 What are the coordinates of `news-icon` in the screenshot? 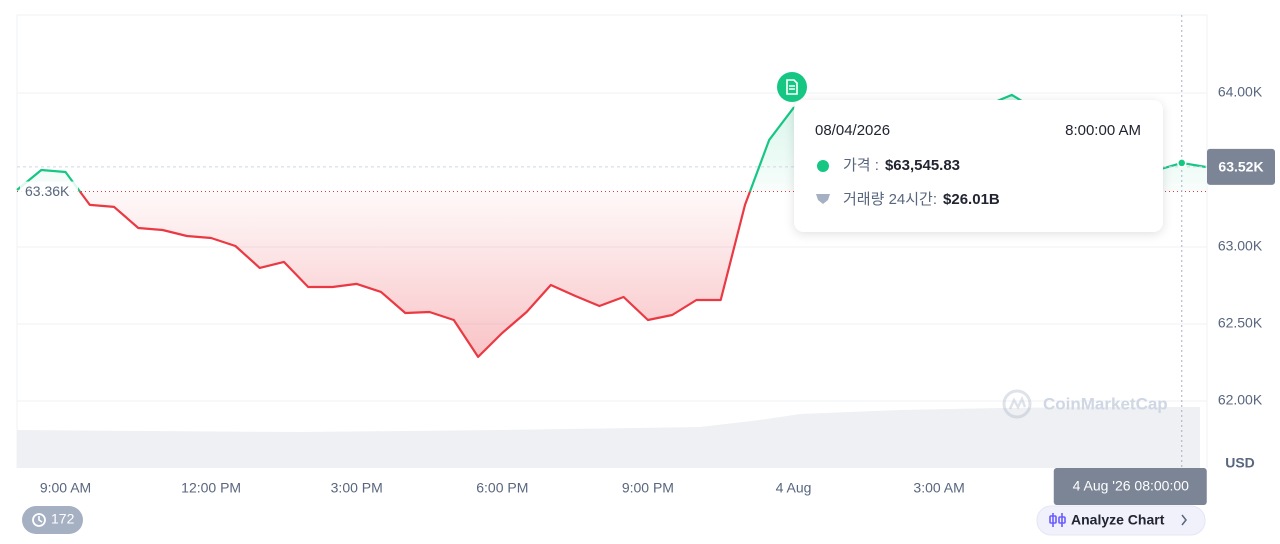 It's located at (792, 87).